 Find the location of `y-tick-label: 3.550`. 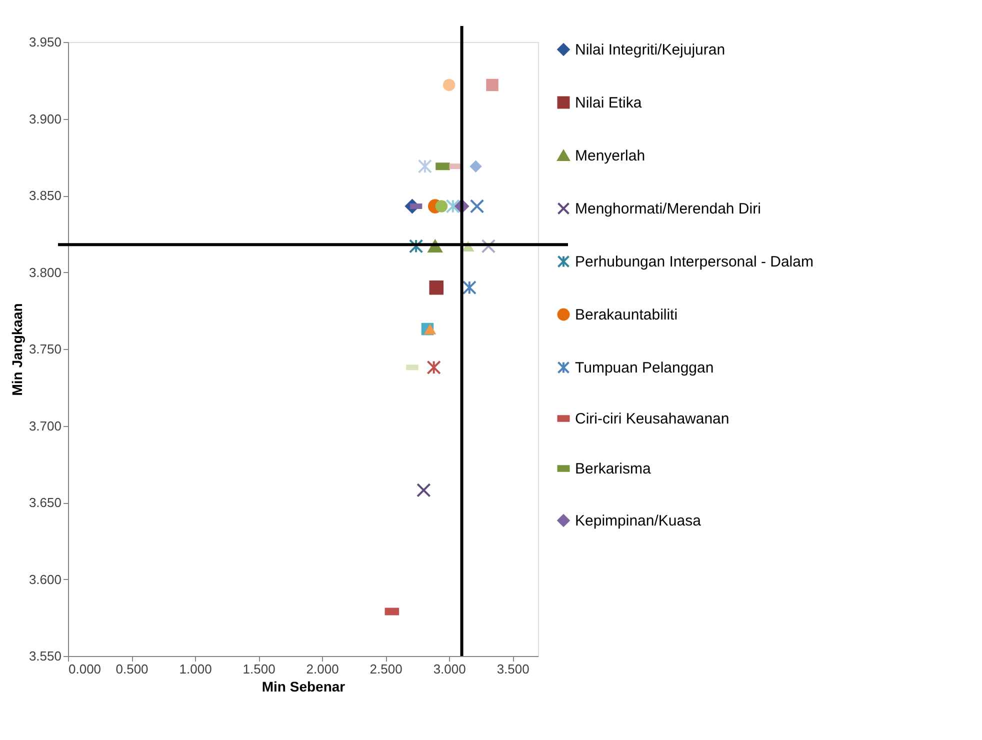

y-tick-label: 3.550 is located at coordinates (45, 656).